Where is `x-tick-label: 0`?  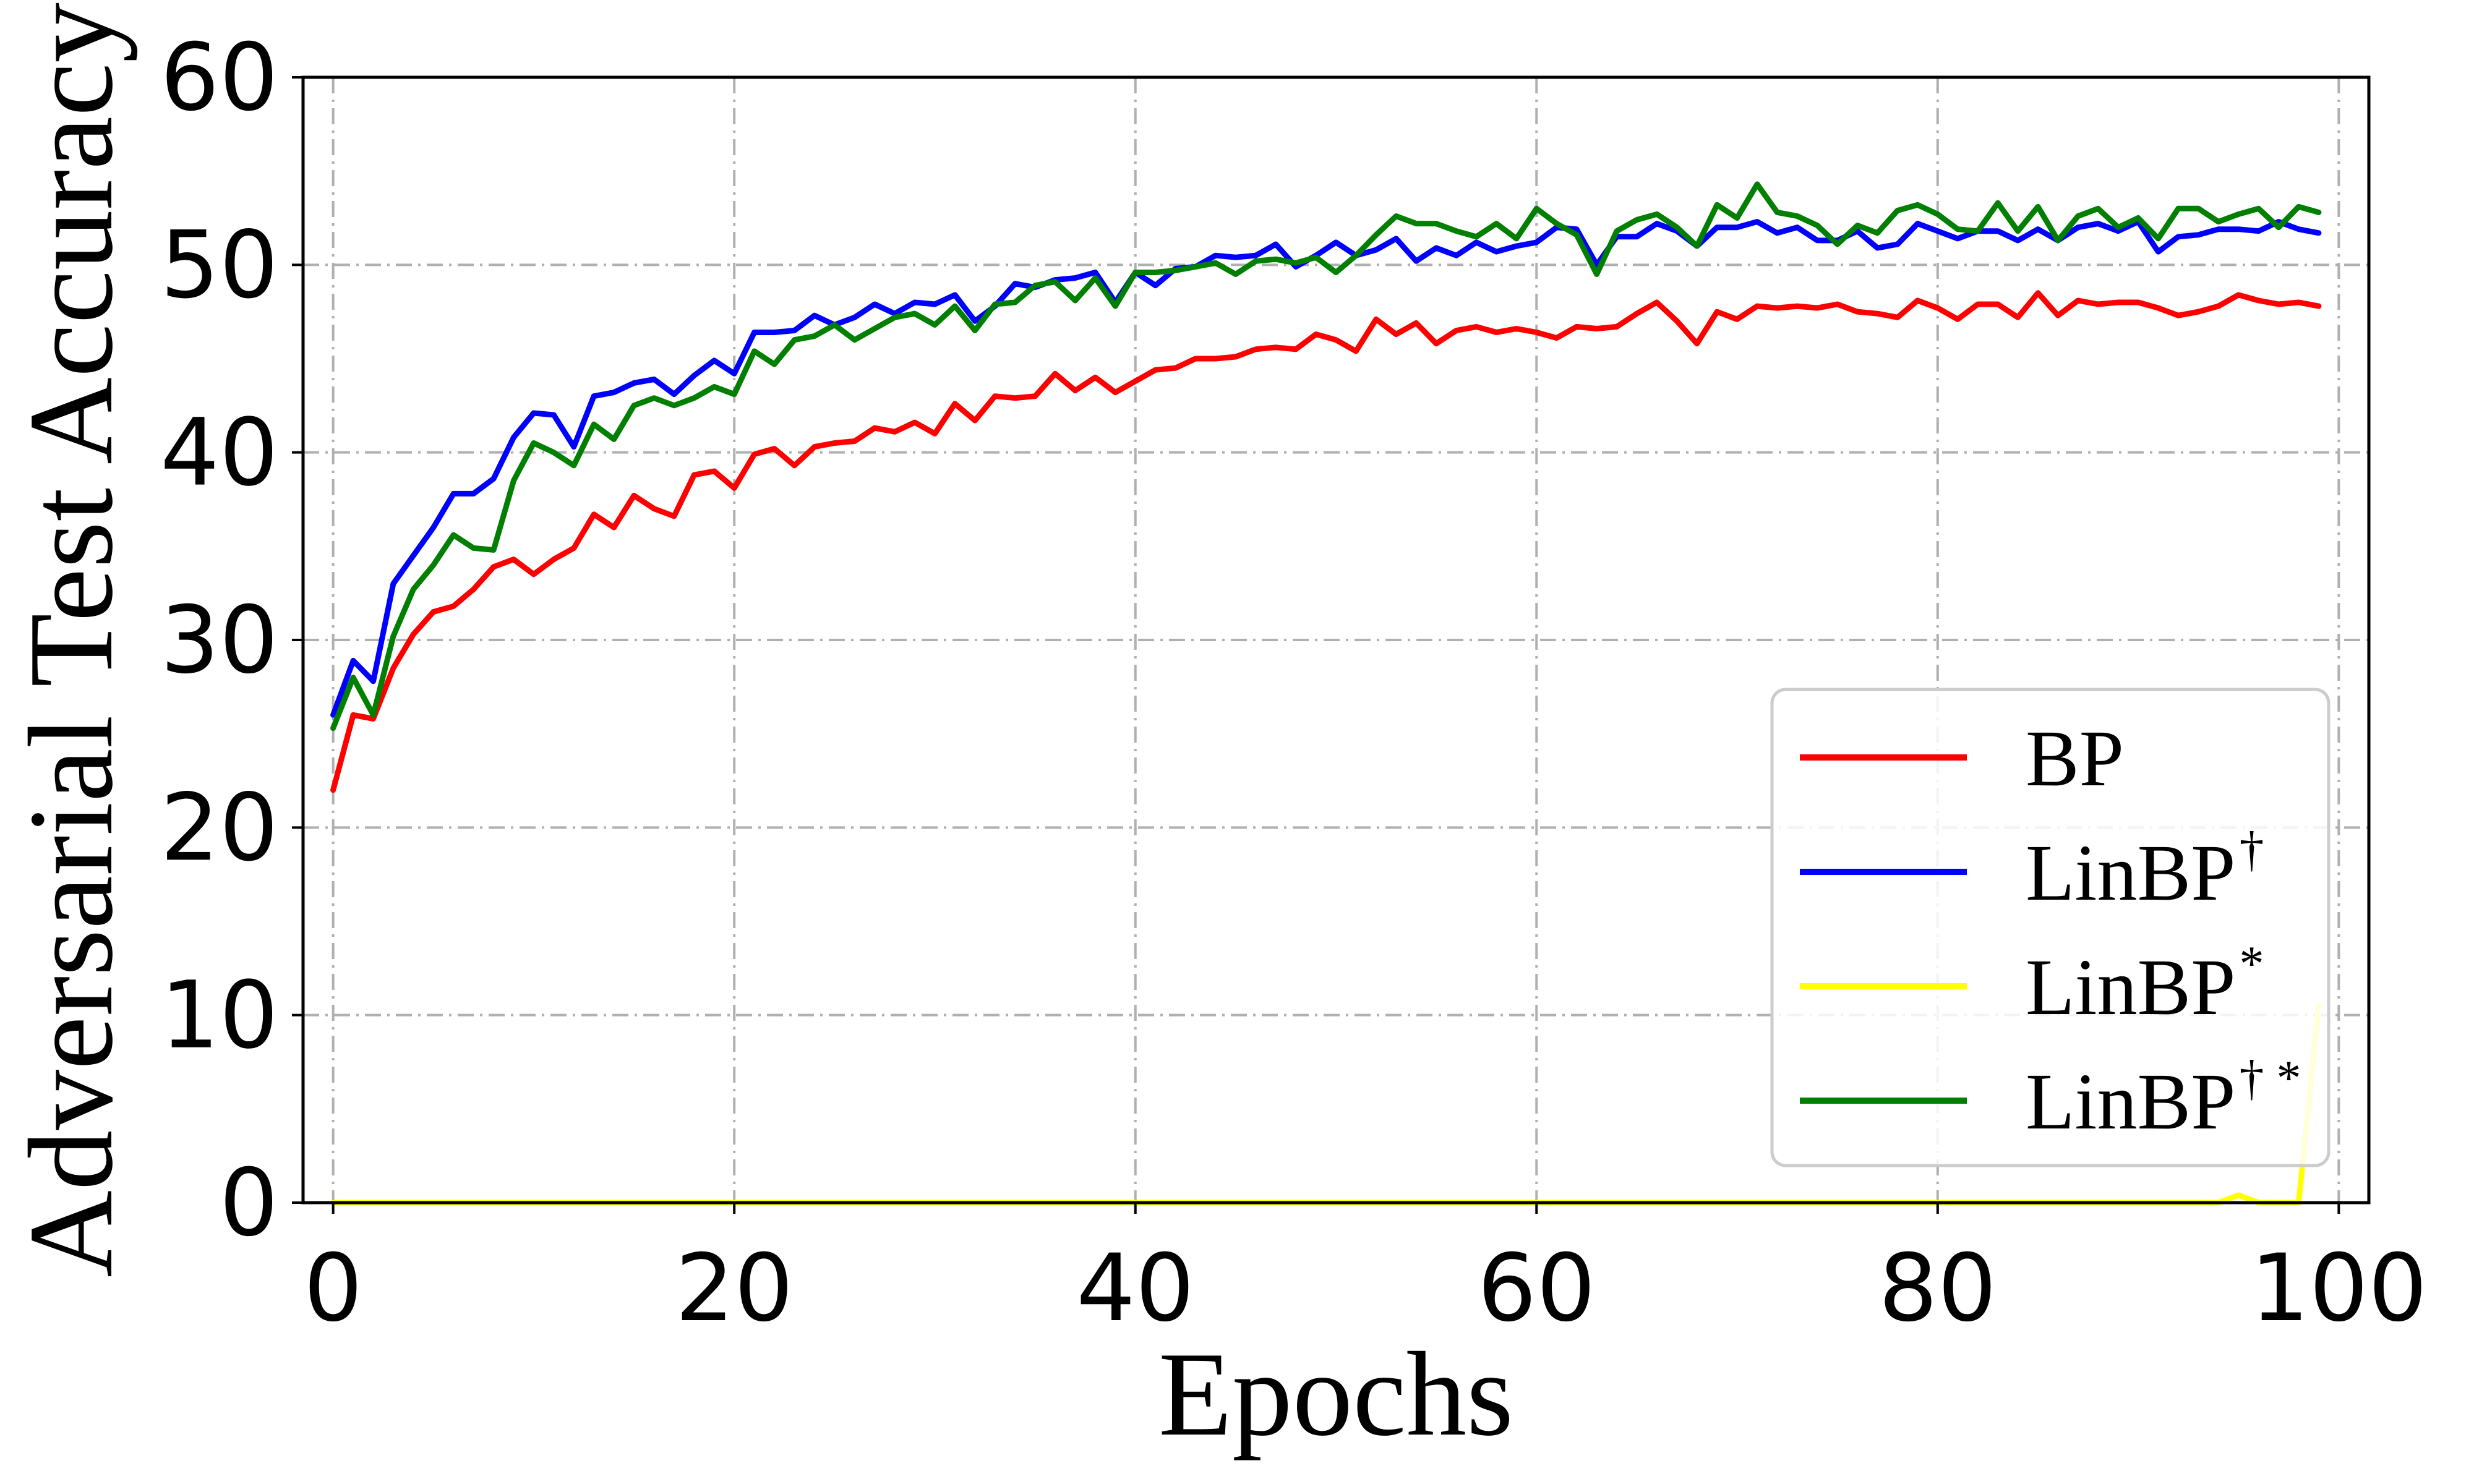 x-tick-label: 0 is located at coordinates (333, 1288).